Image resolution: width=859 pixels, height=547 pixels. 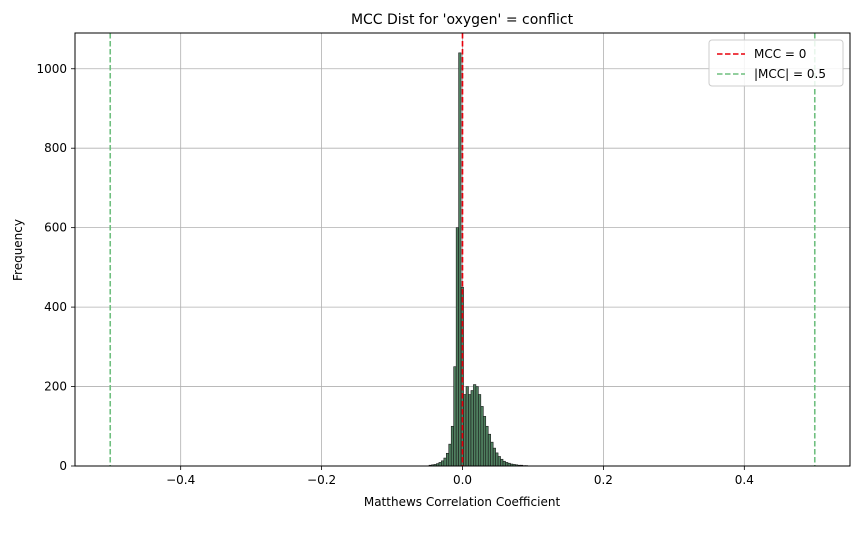 I want to click on x-ticks: −0.4 −0.2 0.0 0.2 0.4, so click(x=460, y=476).